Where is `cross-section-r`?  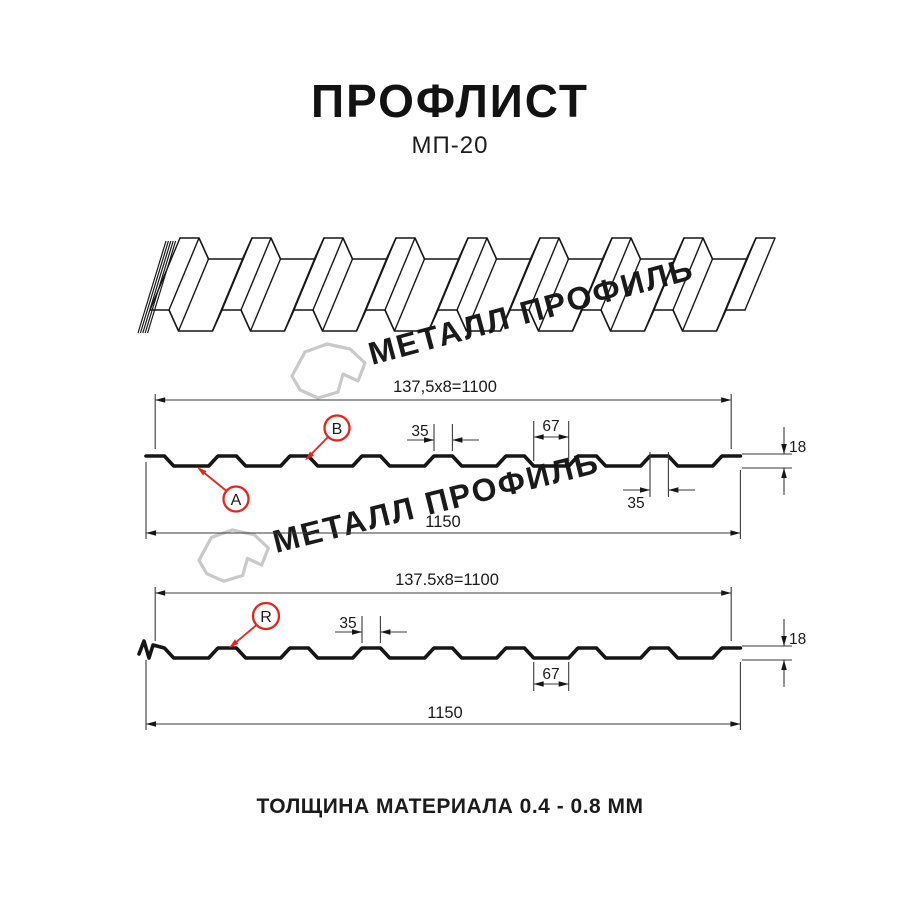
cross-section-r is located at coordinates (464, 658).